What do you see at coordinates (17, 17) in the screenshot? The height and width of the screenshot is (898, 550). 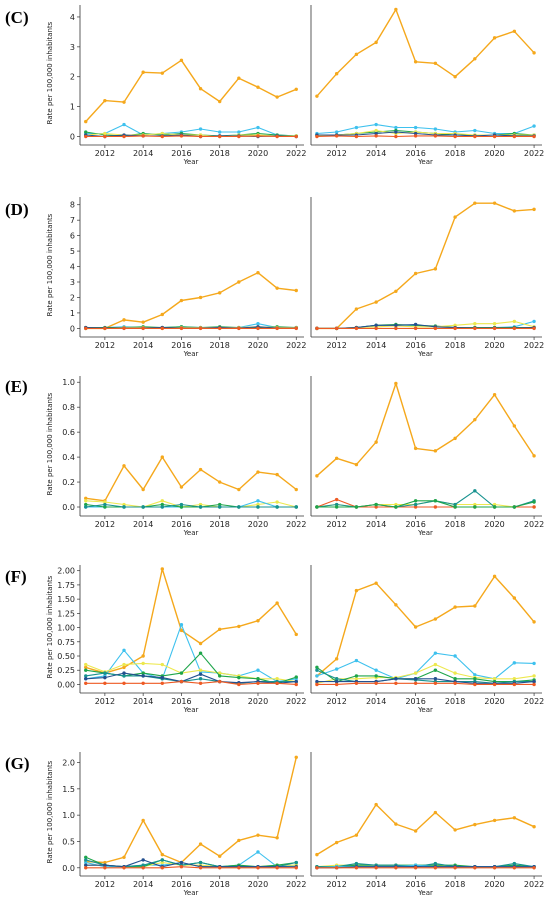 I see `panel-label: (C)` at bounding box center [17, 17].